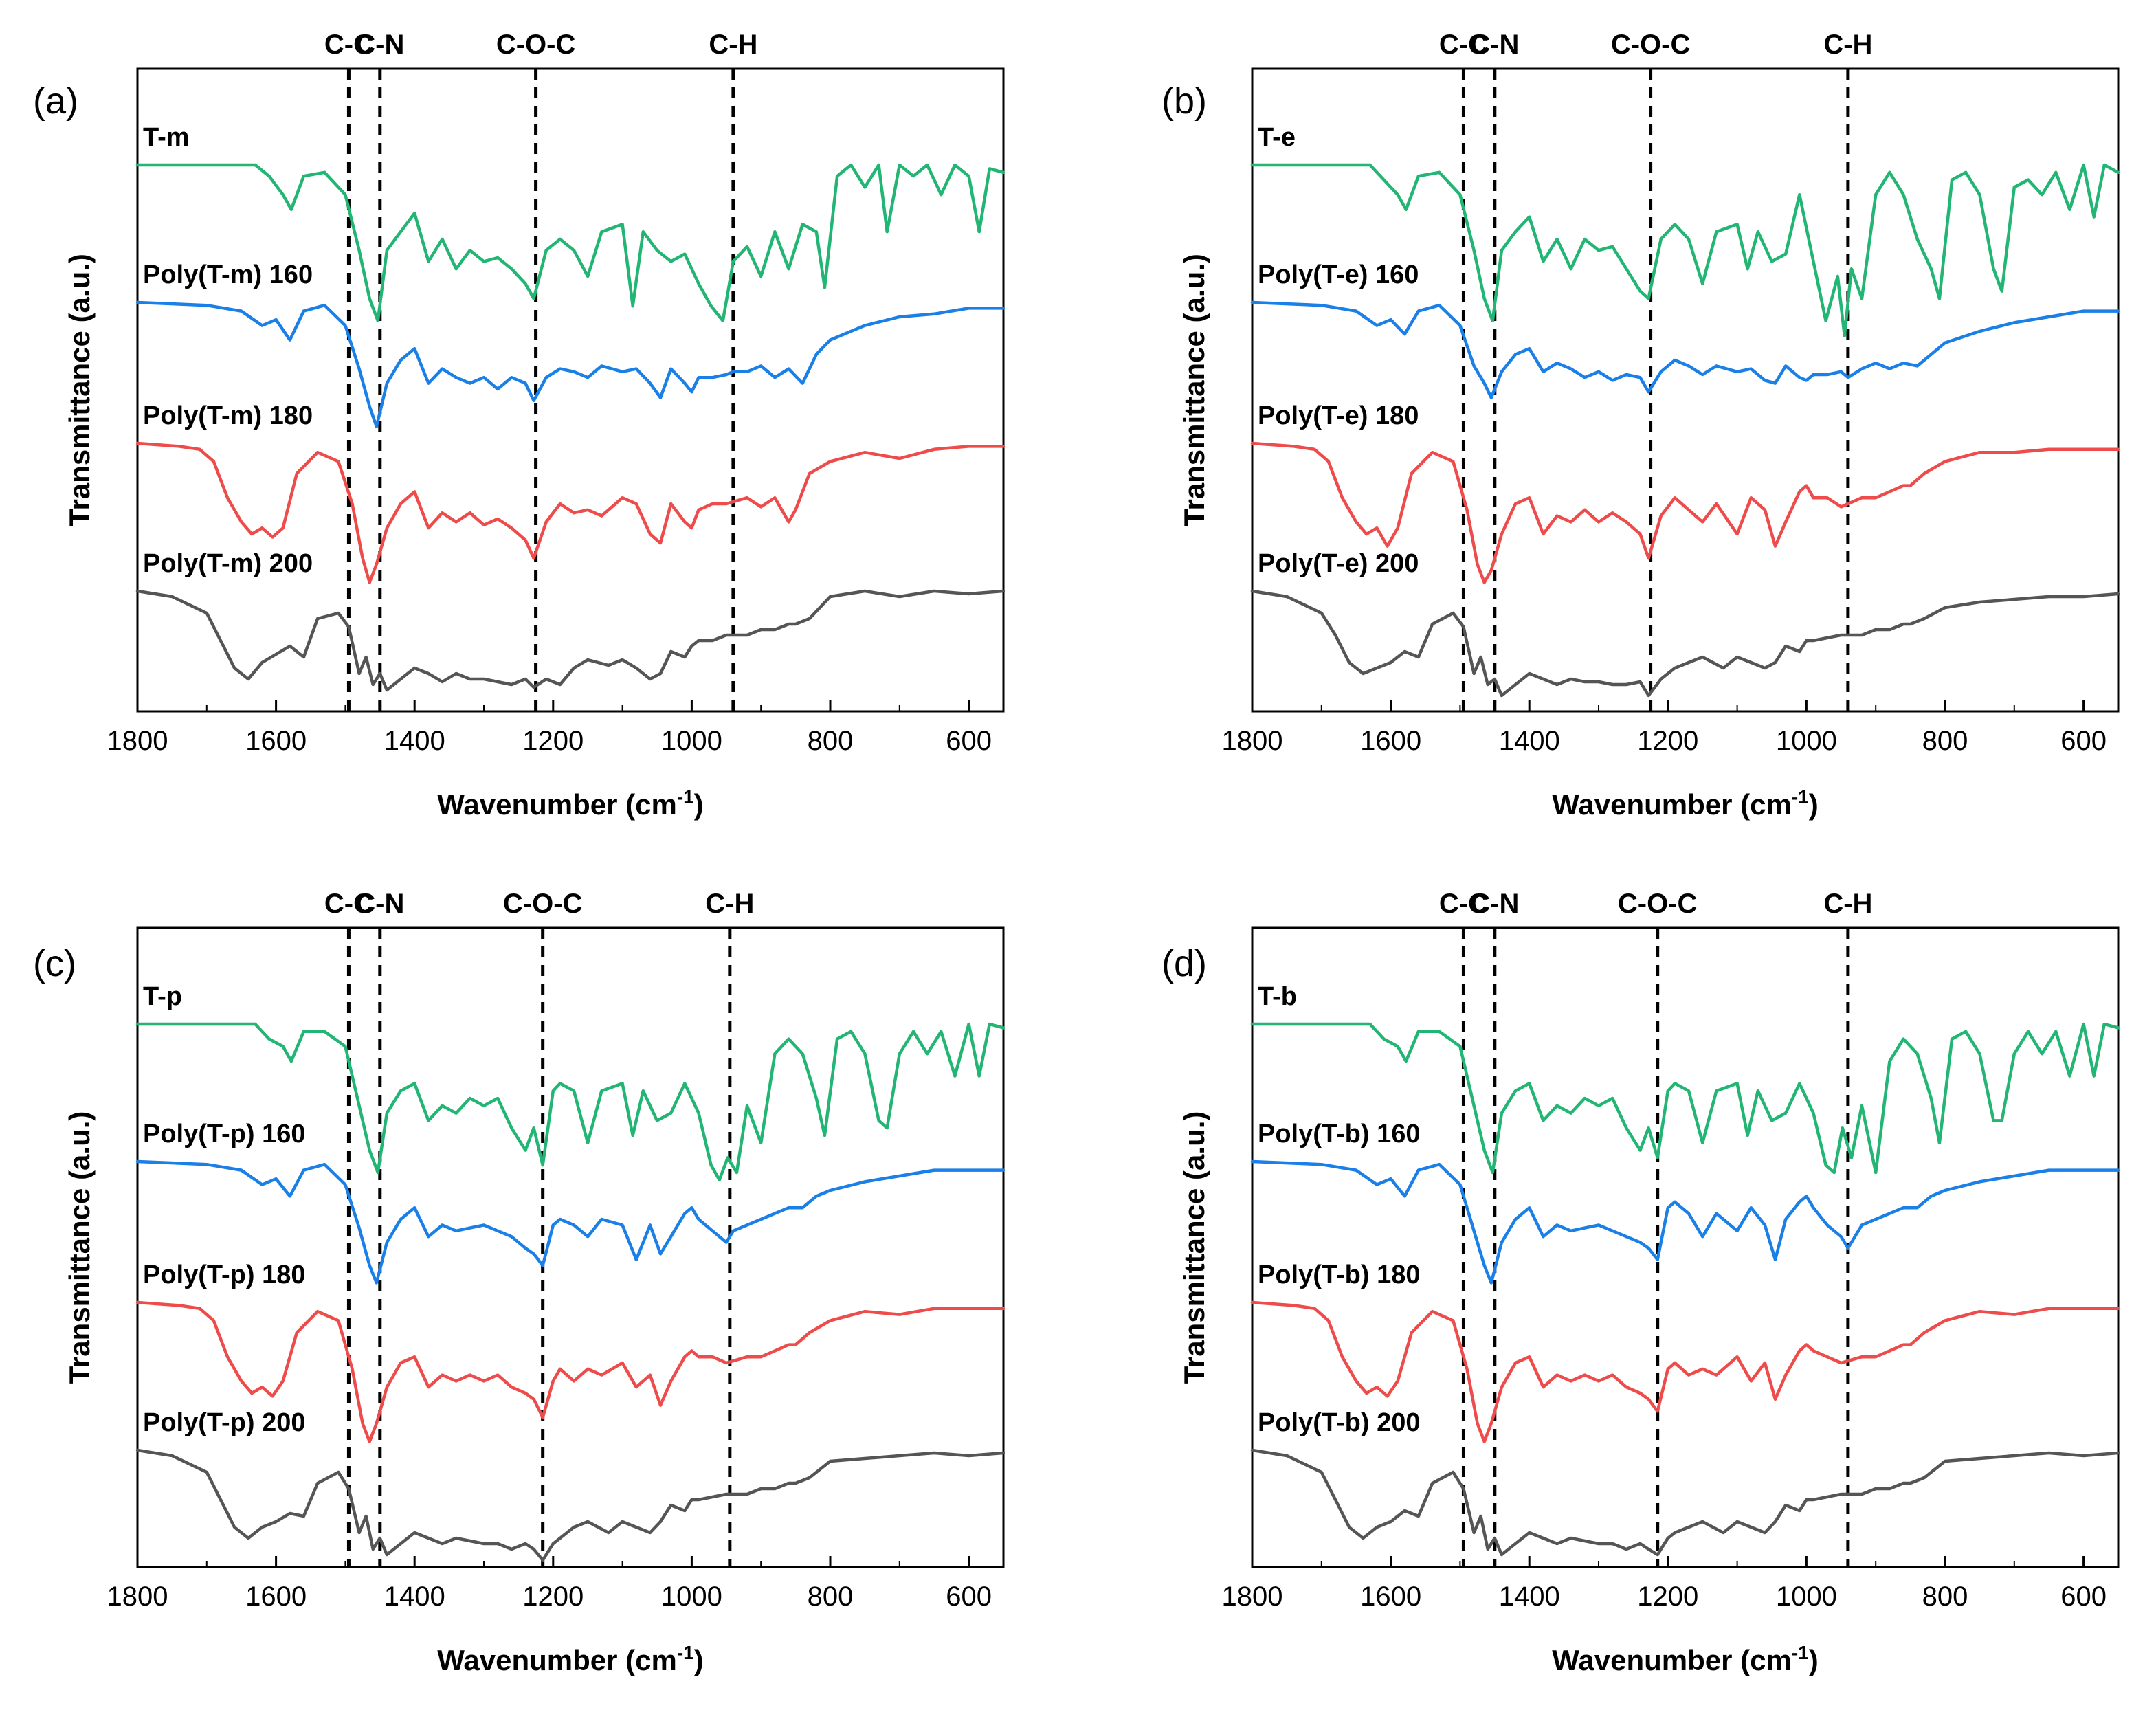 The image size is (2156, 1710). What do you see at coordinates (1685, 1098) in the screenshot?
I see `series-line-t-b` at bounding box center [1685, 1098].